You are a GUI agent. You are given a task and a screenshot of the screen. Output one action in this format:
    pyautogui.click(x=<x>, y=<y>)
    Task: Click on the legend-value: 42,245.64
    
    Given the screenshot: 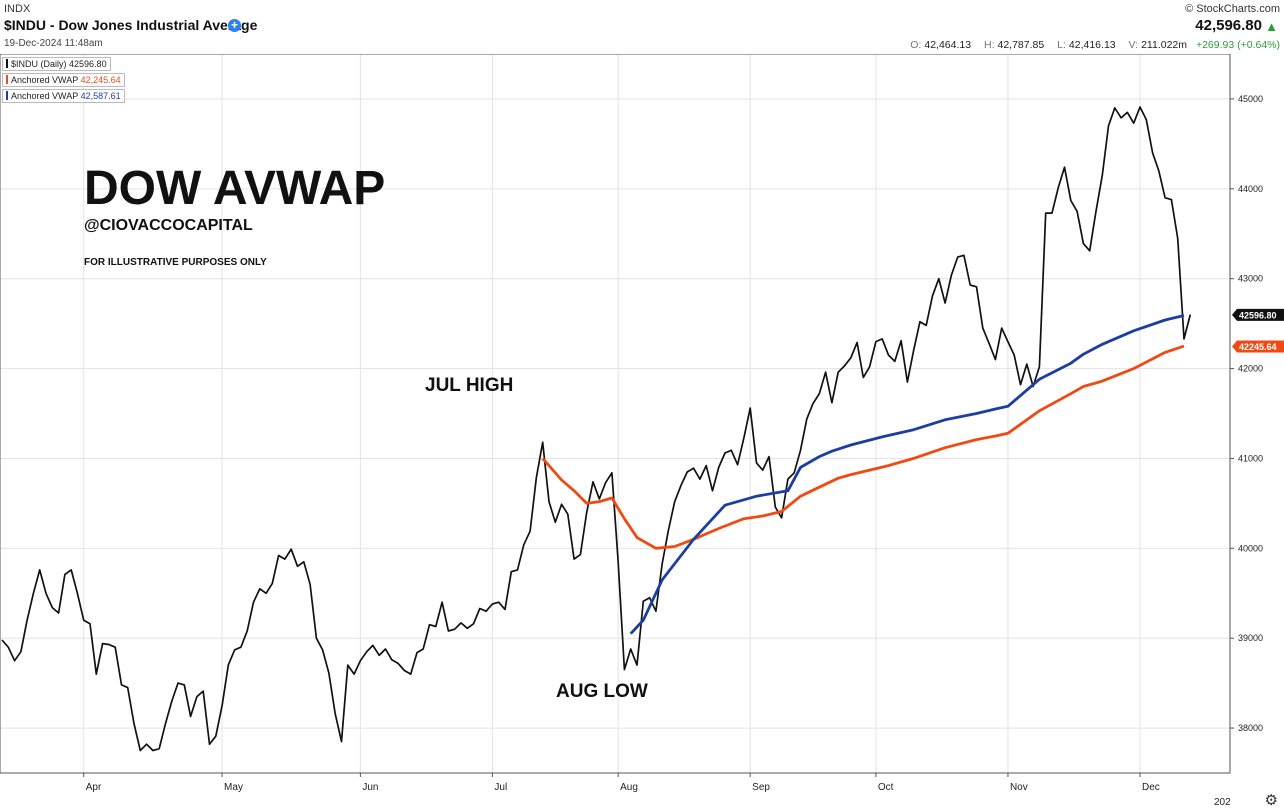 What is the action you would take?
    pyautogui.click(x=100, y=80)
    